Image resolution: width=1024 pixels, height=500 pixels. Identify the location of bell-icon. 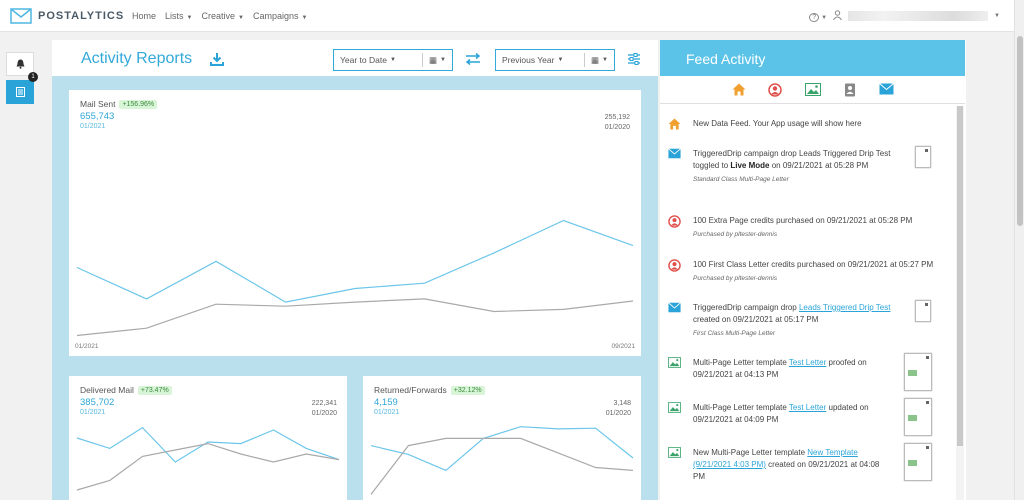
(20, 64).